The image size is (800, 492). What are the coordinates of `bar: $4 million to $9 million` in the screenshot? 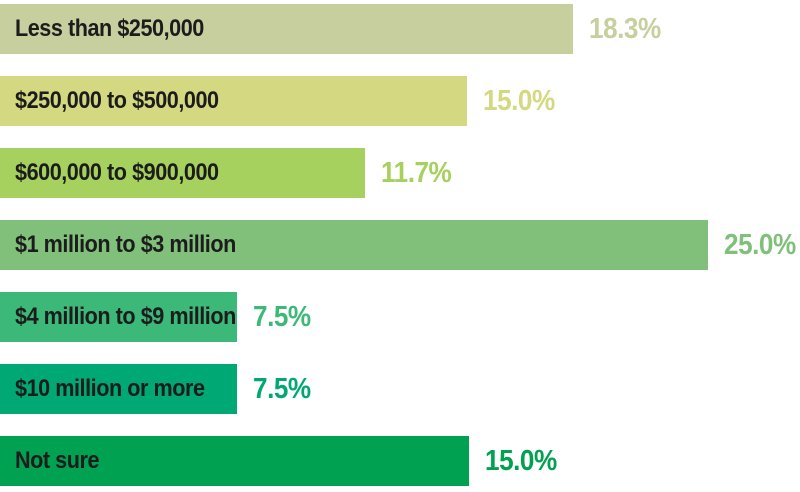 It's located at (118, 317).